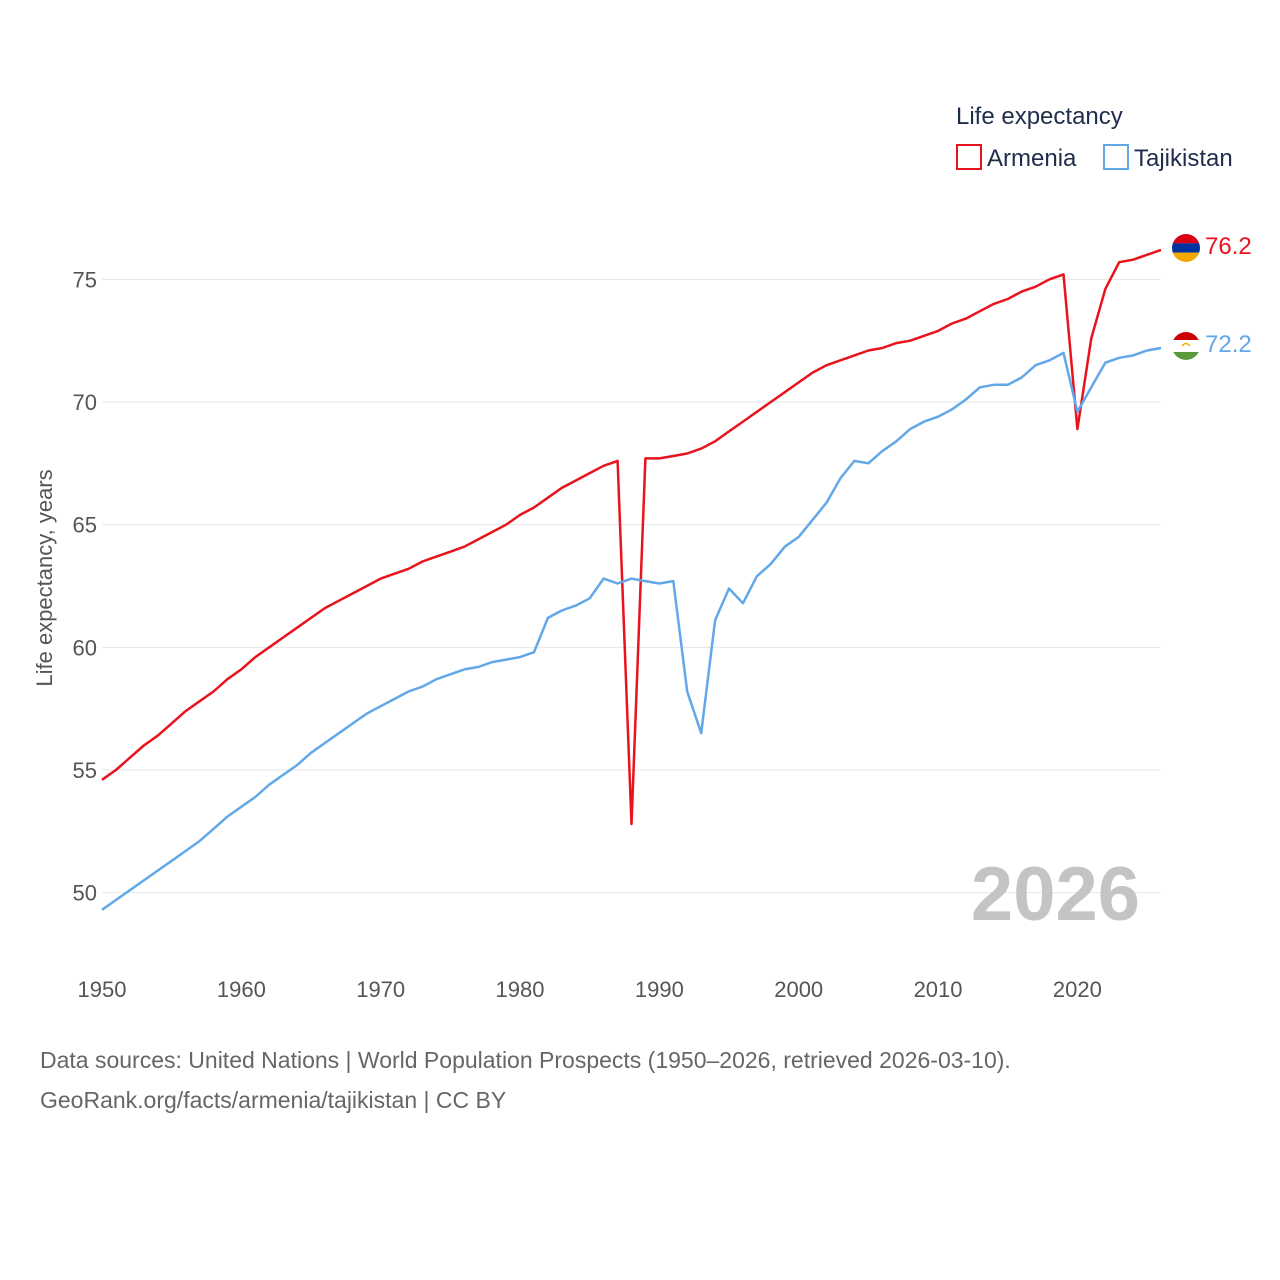  I want to click on y-tick-65: 65, so click(85, 525).